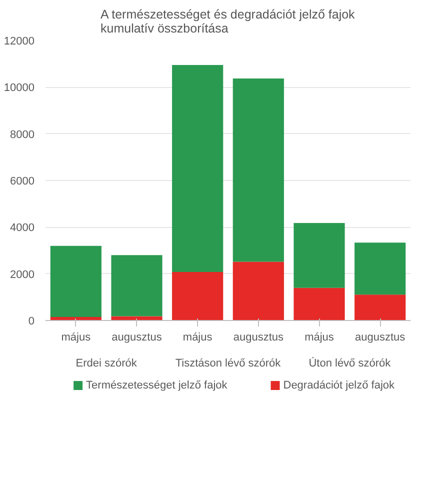 Image resolution: width=429 pixels, height=498 pixels. I want to click on y-tick-label: 12000, so click(19, 42).